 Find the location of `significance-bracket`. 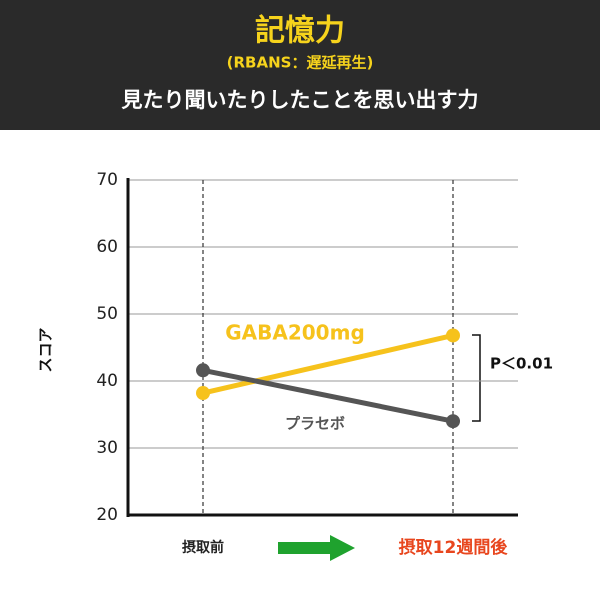

significance-bracket is located at coordinates (476, 378).